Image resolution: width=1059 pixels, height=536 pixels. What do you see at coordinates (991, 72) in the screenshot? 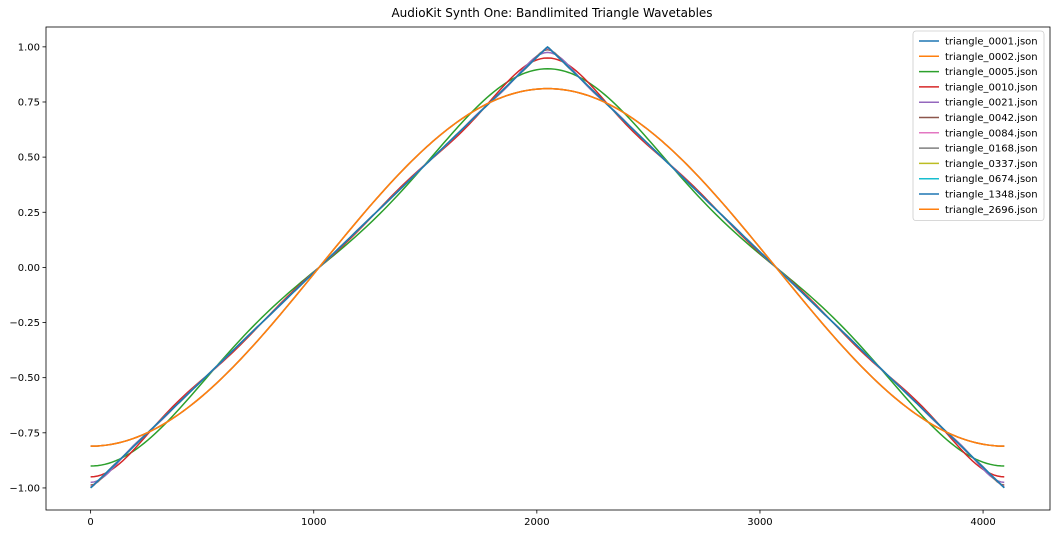
I see `legend-entry: triangle_0005.json` at bounding box center [991, 72].